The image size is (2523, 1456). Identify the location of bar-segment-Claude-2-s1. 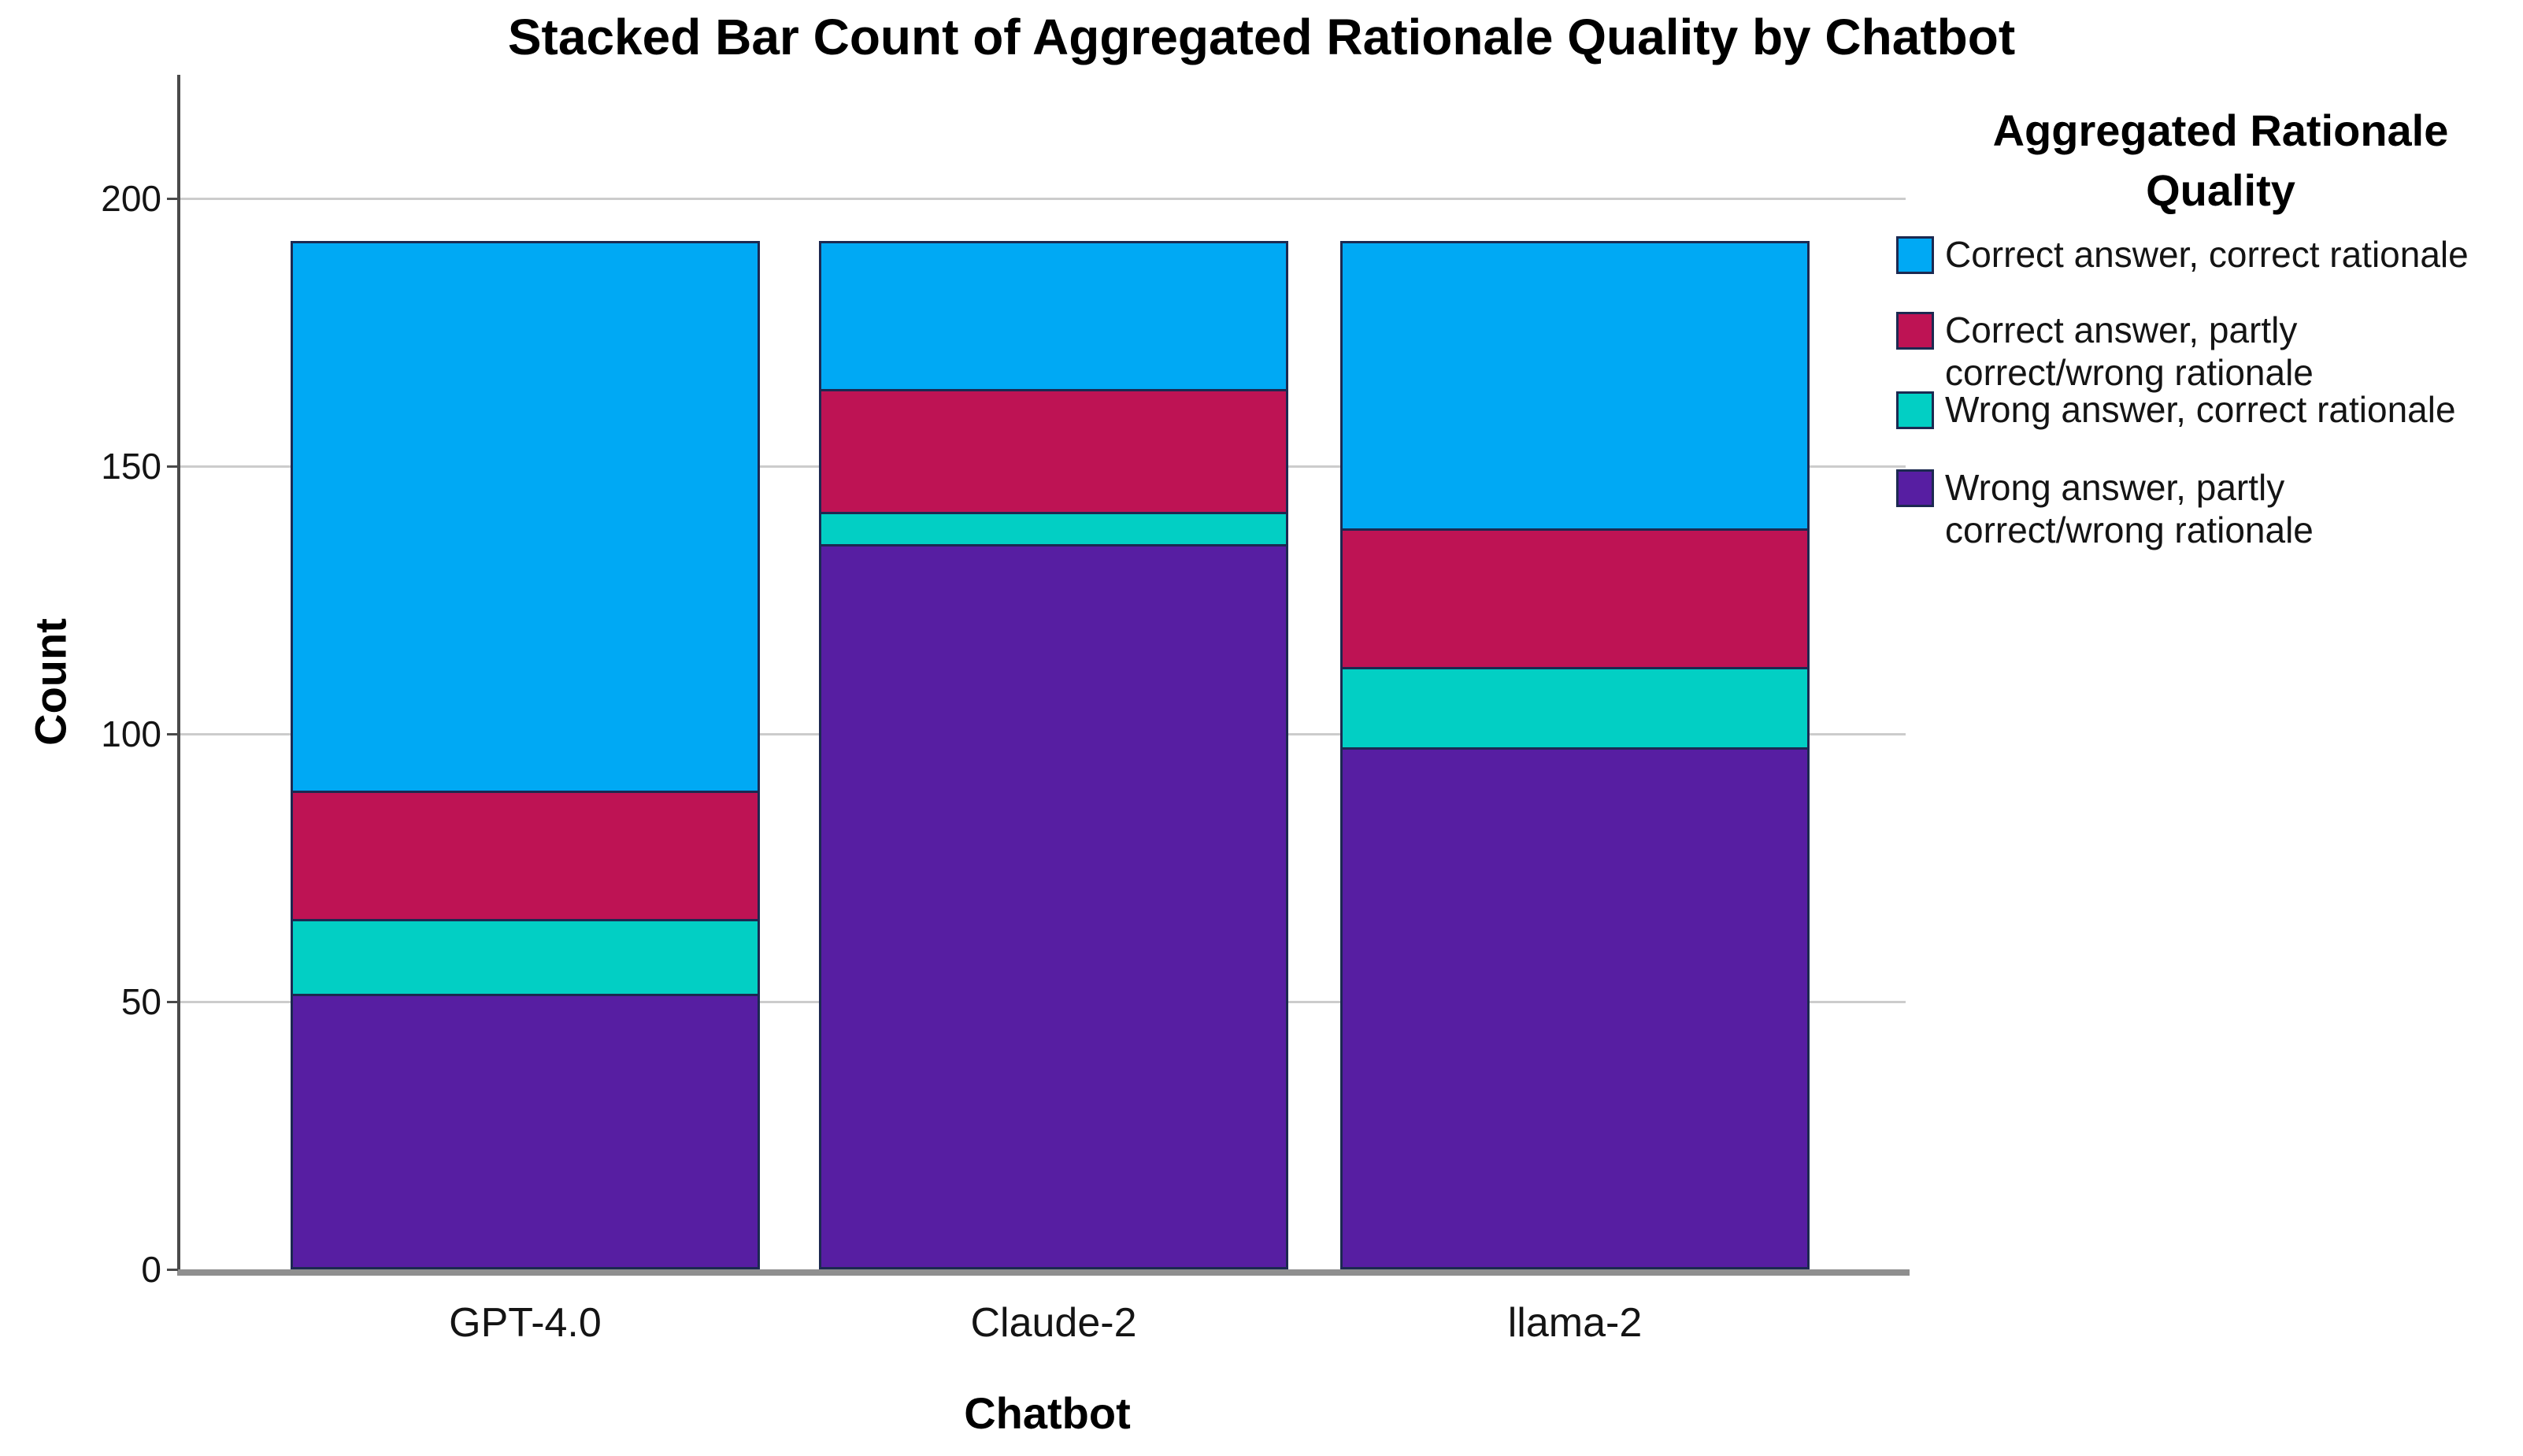
(1053, 453).